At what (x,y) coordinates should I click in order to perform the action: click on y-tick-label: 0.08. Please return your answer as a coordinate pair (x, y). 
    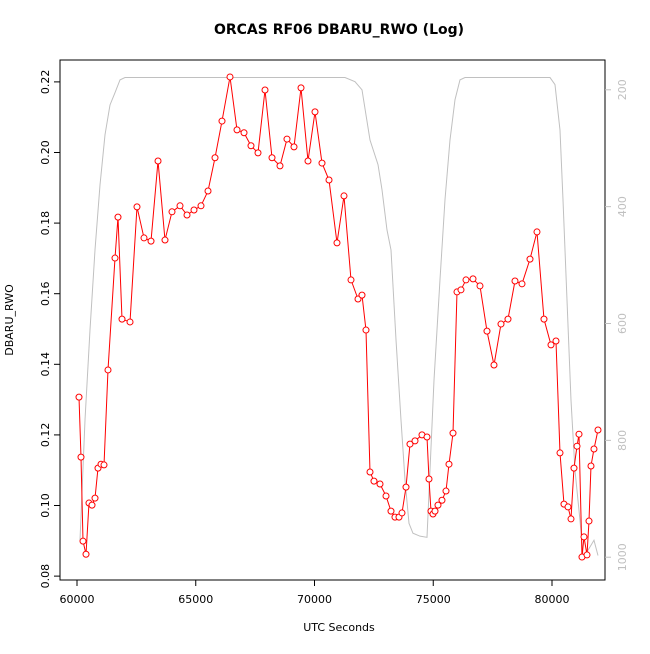
    Looking at the image, I should click on (45, 576).